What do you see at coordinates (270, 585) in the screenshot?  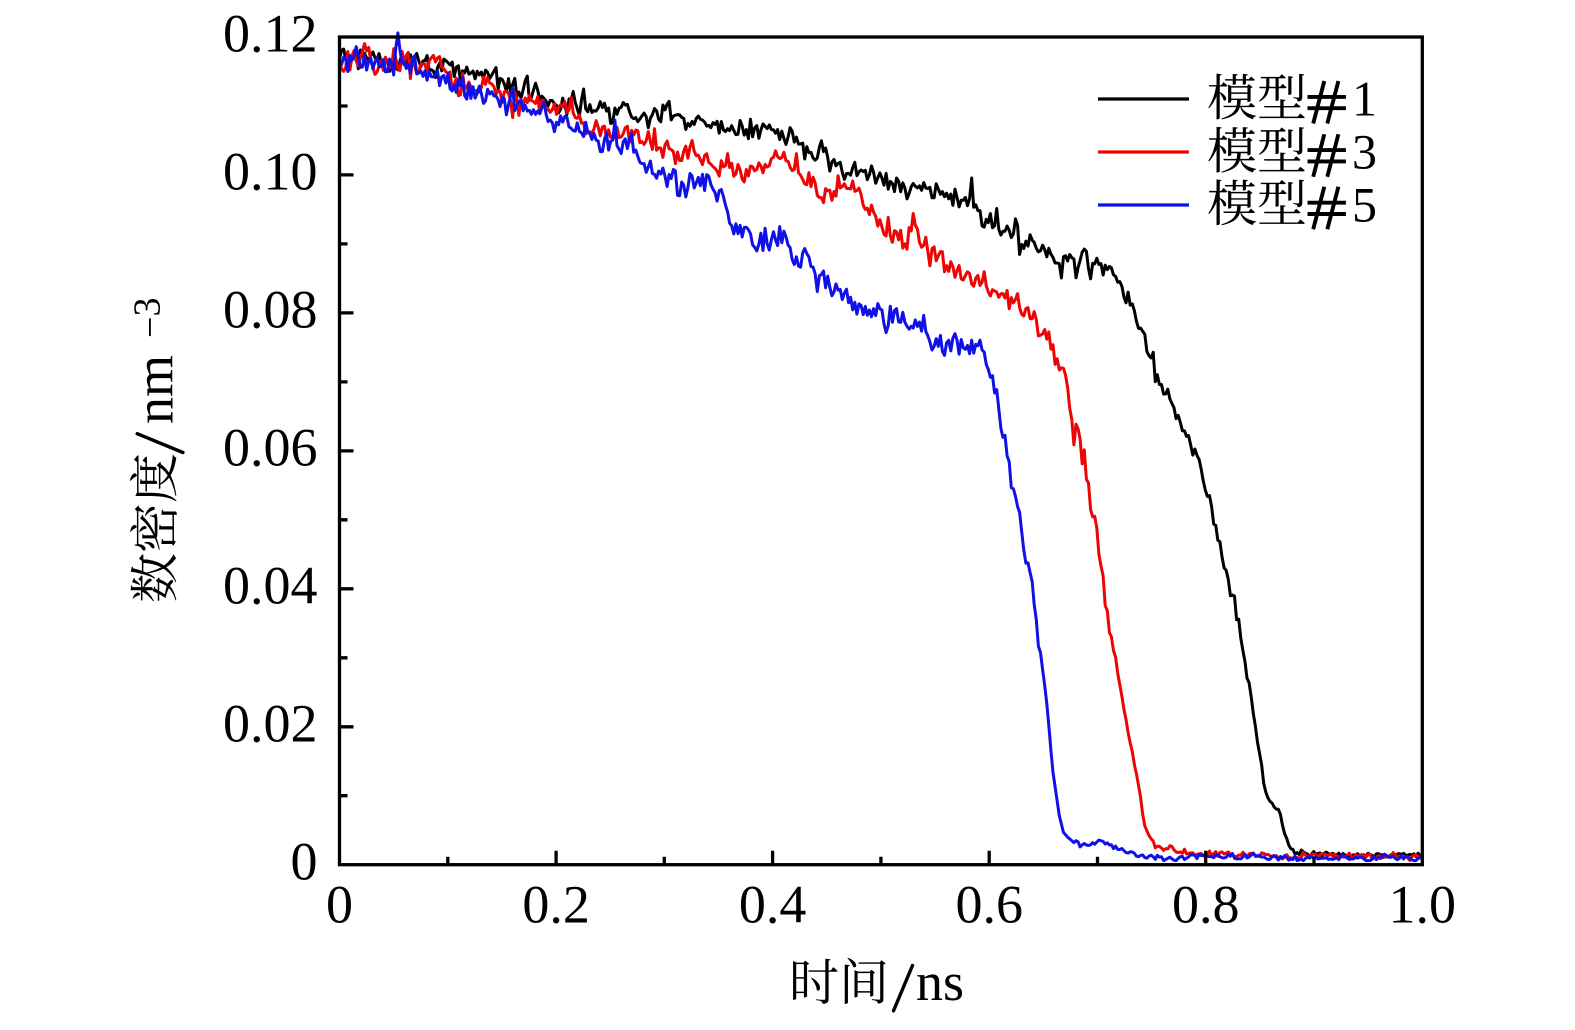 I see `svg-text: 0.04` at bounding box center [270, 585].